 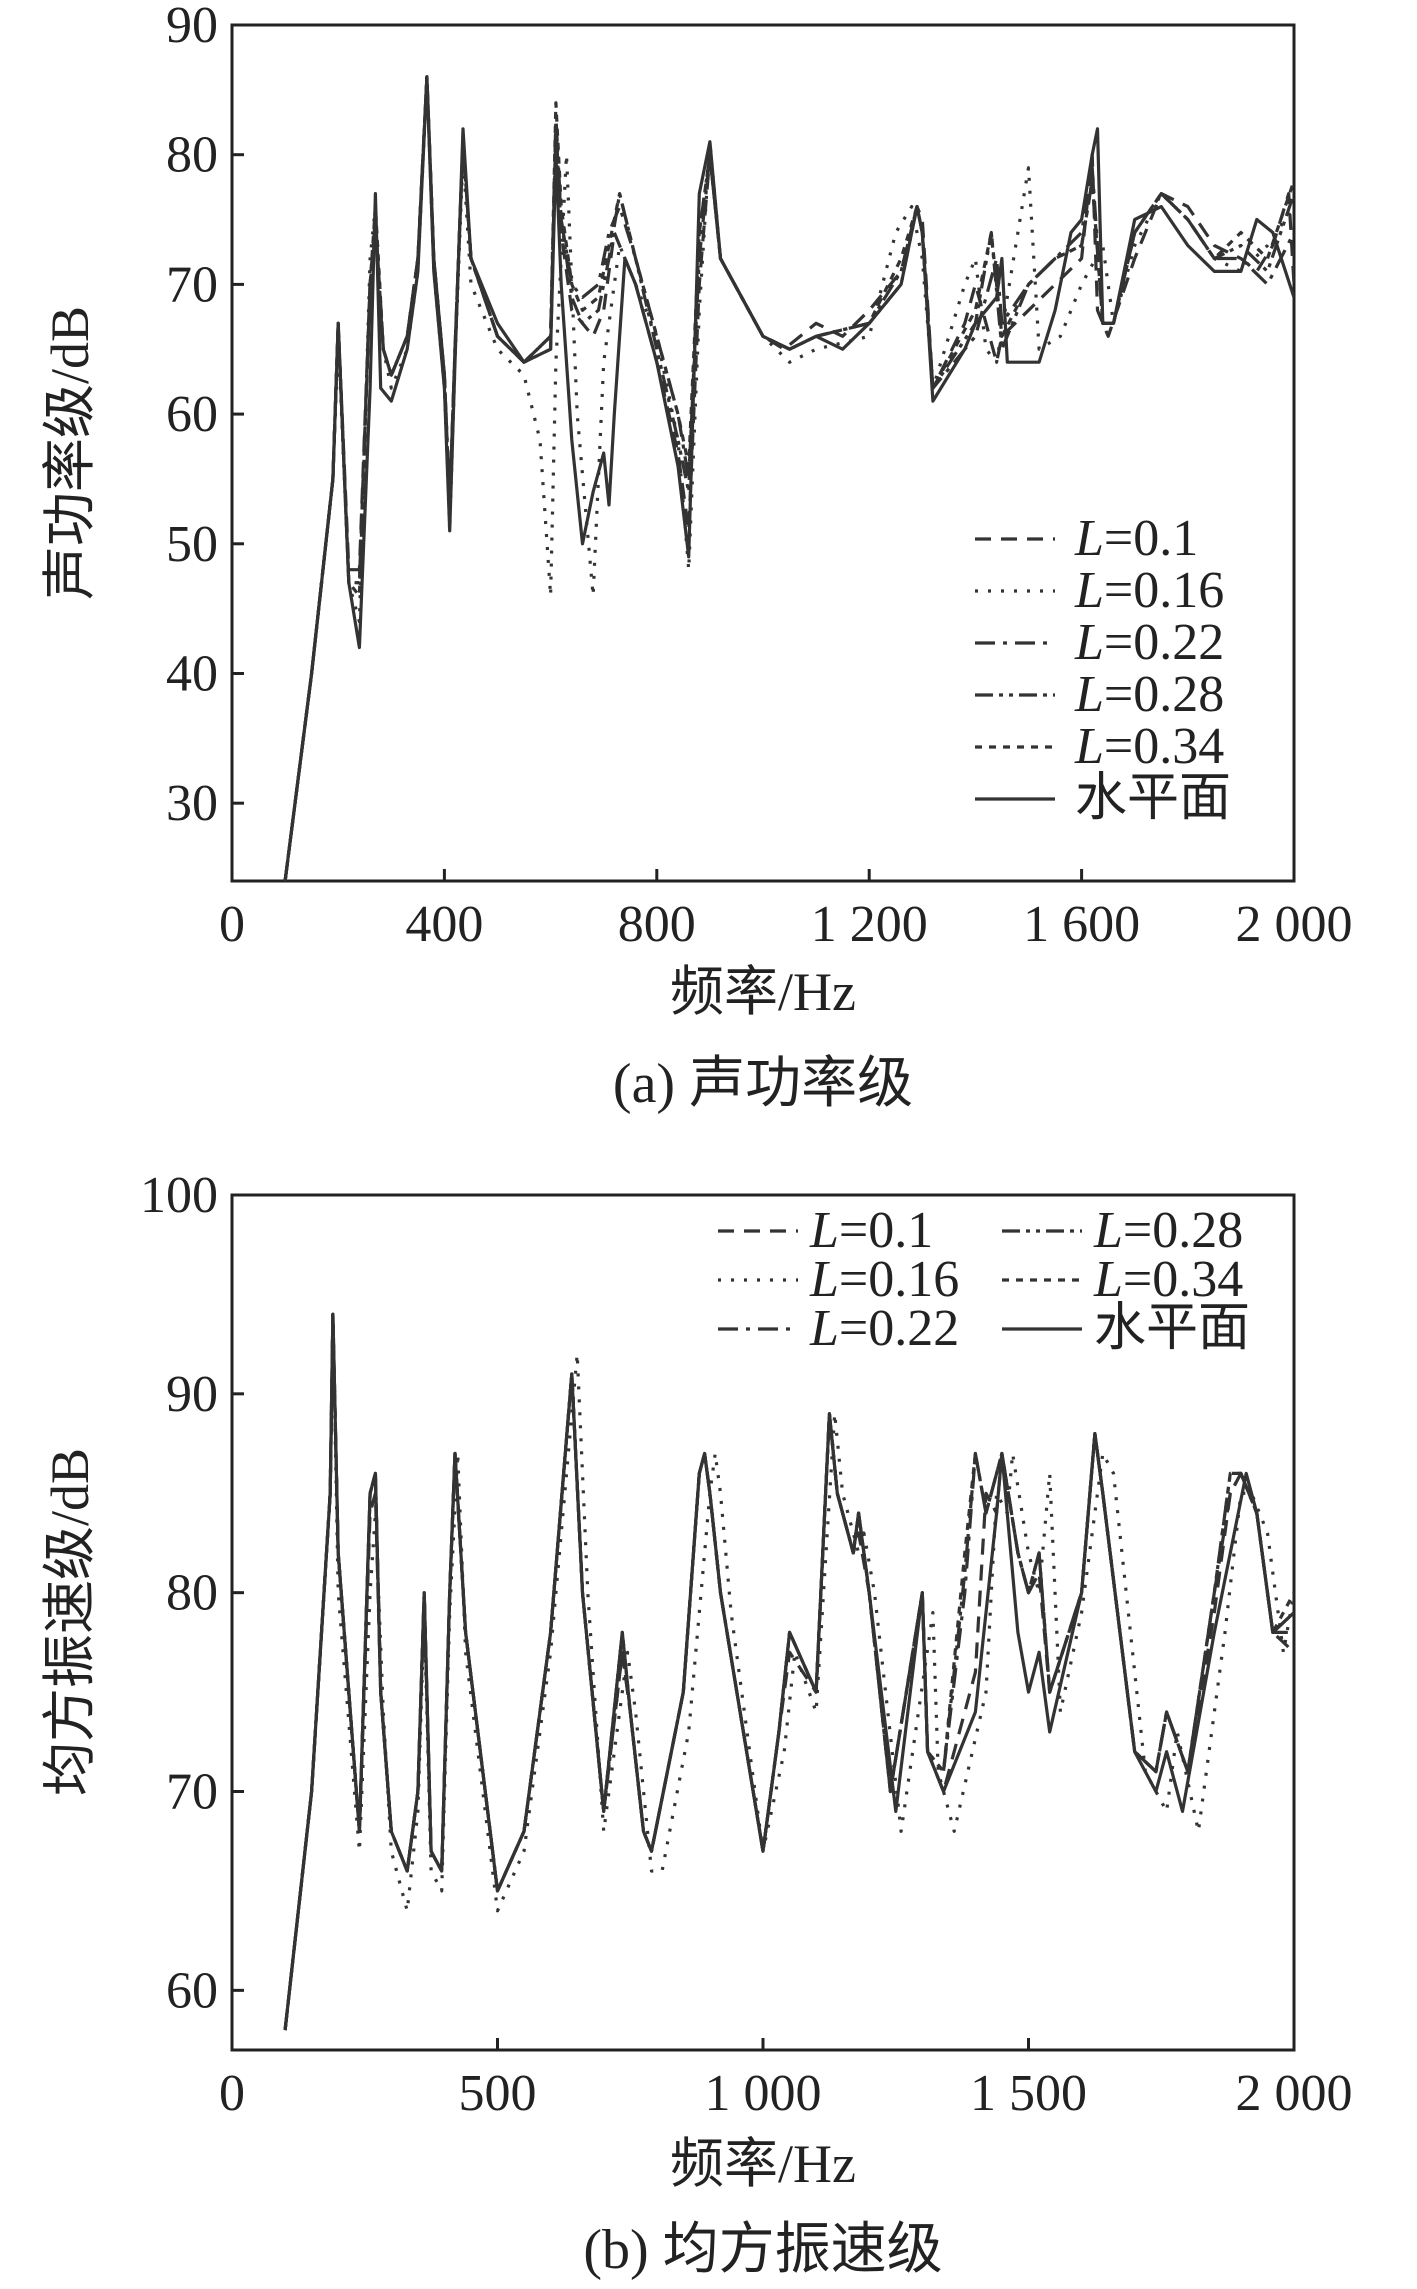 I want to click on x-tick-label: 800, so click(x=657, y=924).